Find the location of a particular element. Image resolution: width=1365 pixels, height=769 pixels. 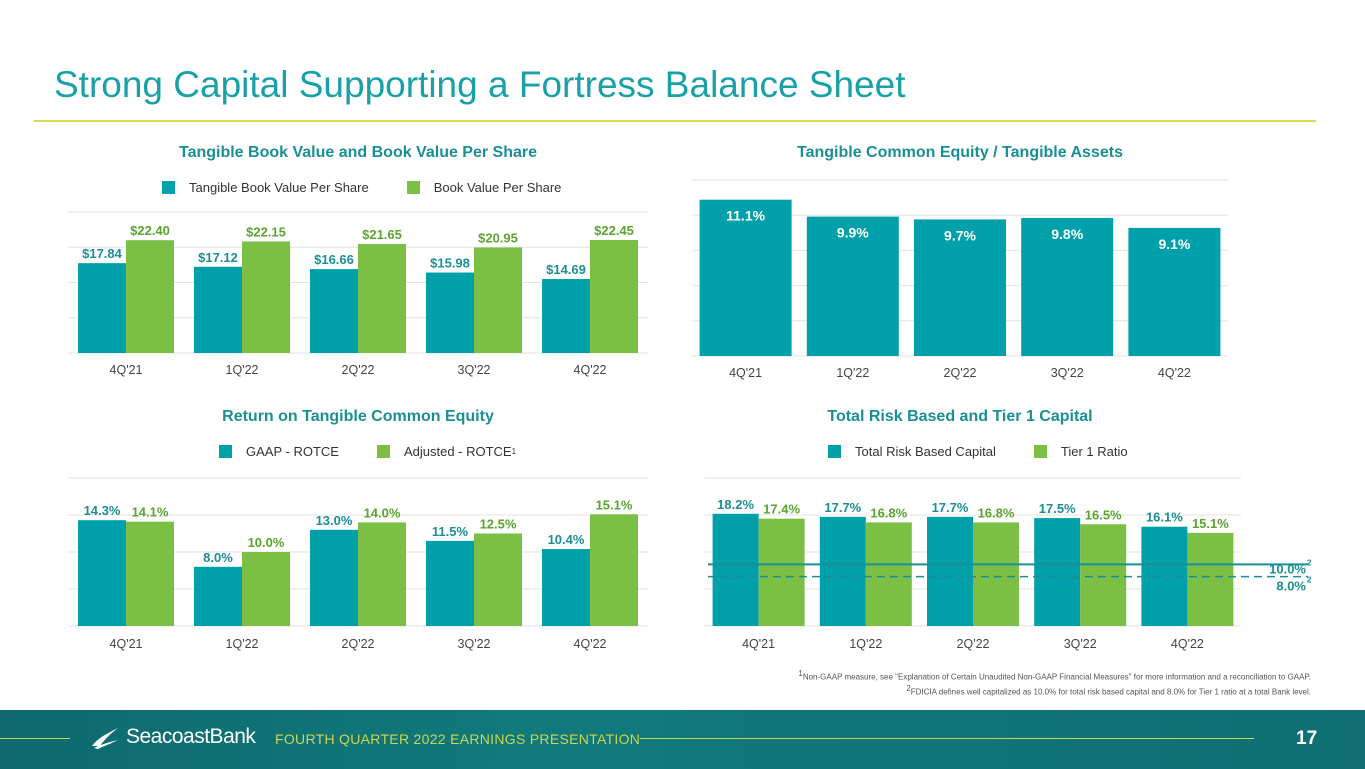

legend-item-tbv: Tangible Book Value Per Share is located at coordinates (265, 187).